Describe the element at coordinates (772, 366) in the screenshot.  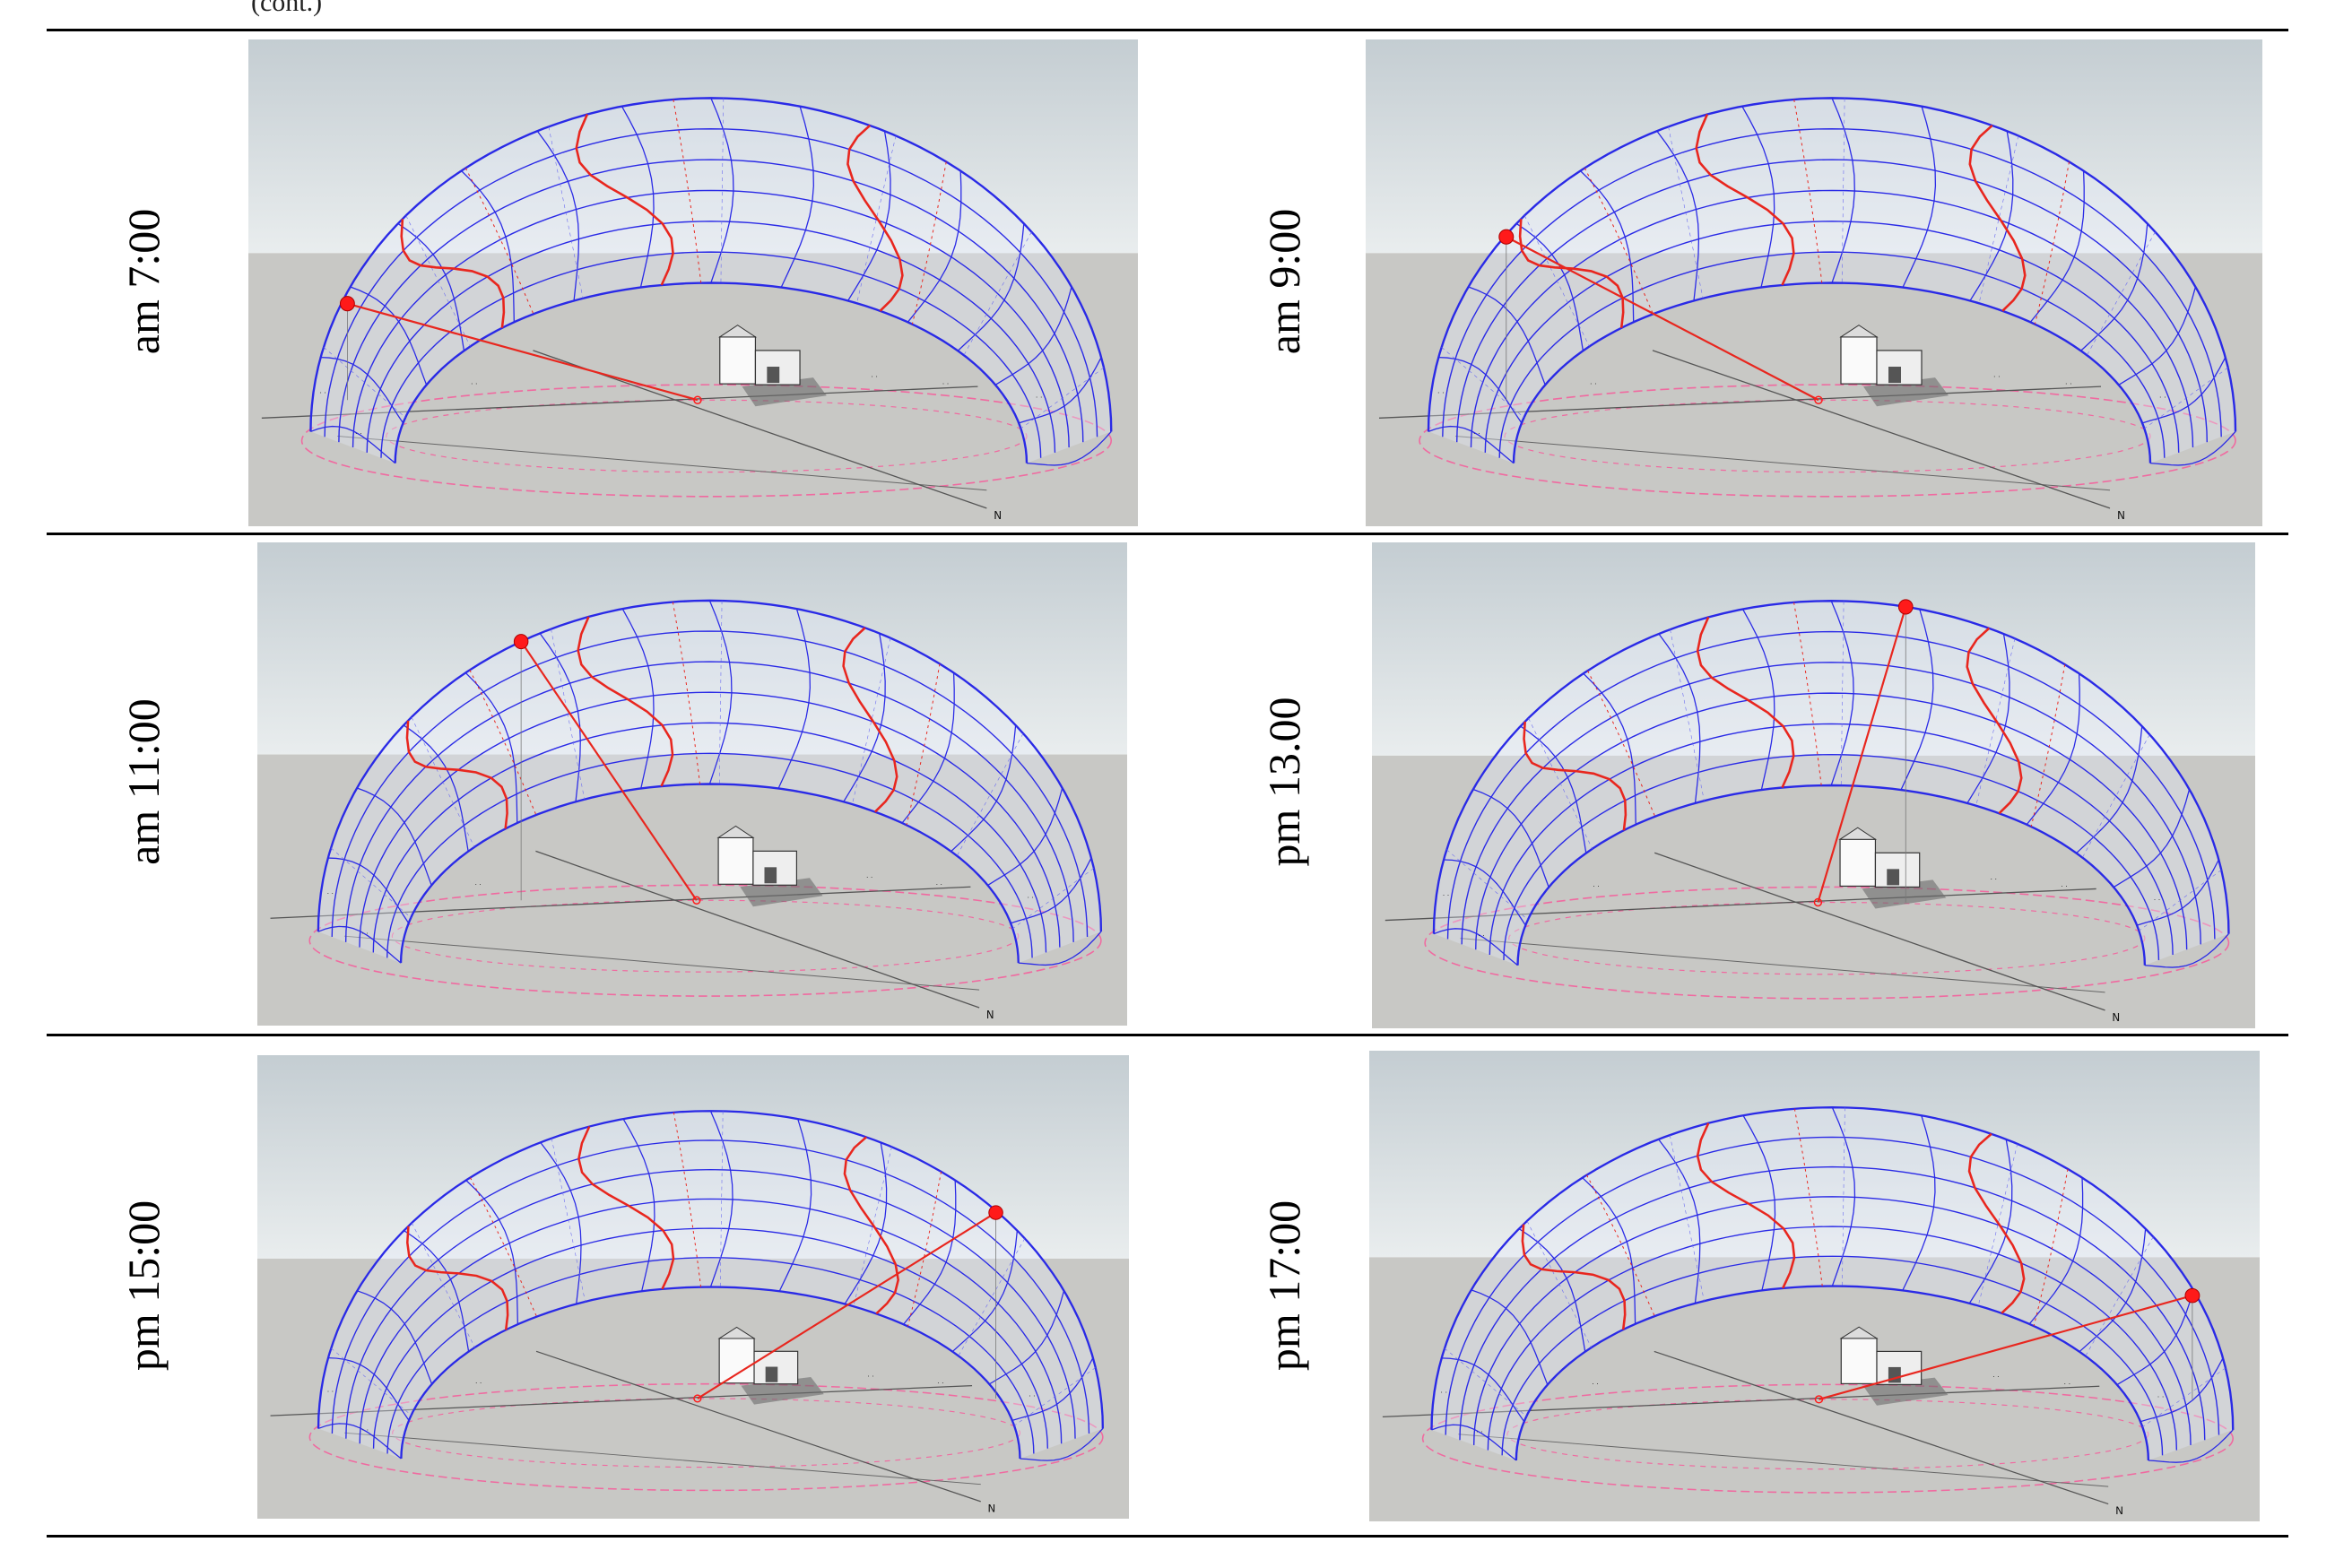
I see `building-model` at that location.